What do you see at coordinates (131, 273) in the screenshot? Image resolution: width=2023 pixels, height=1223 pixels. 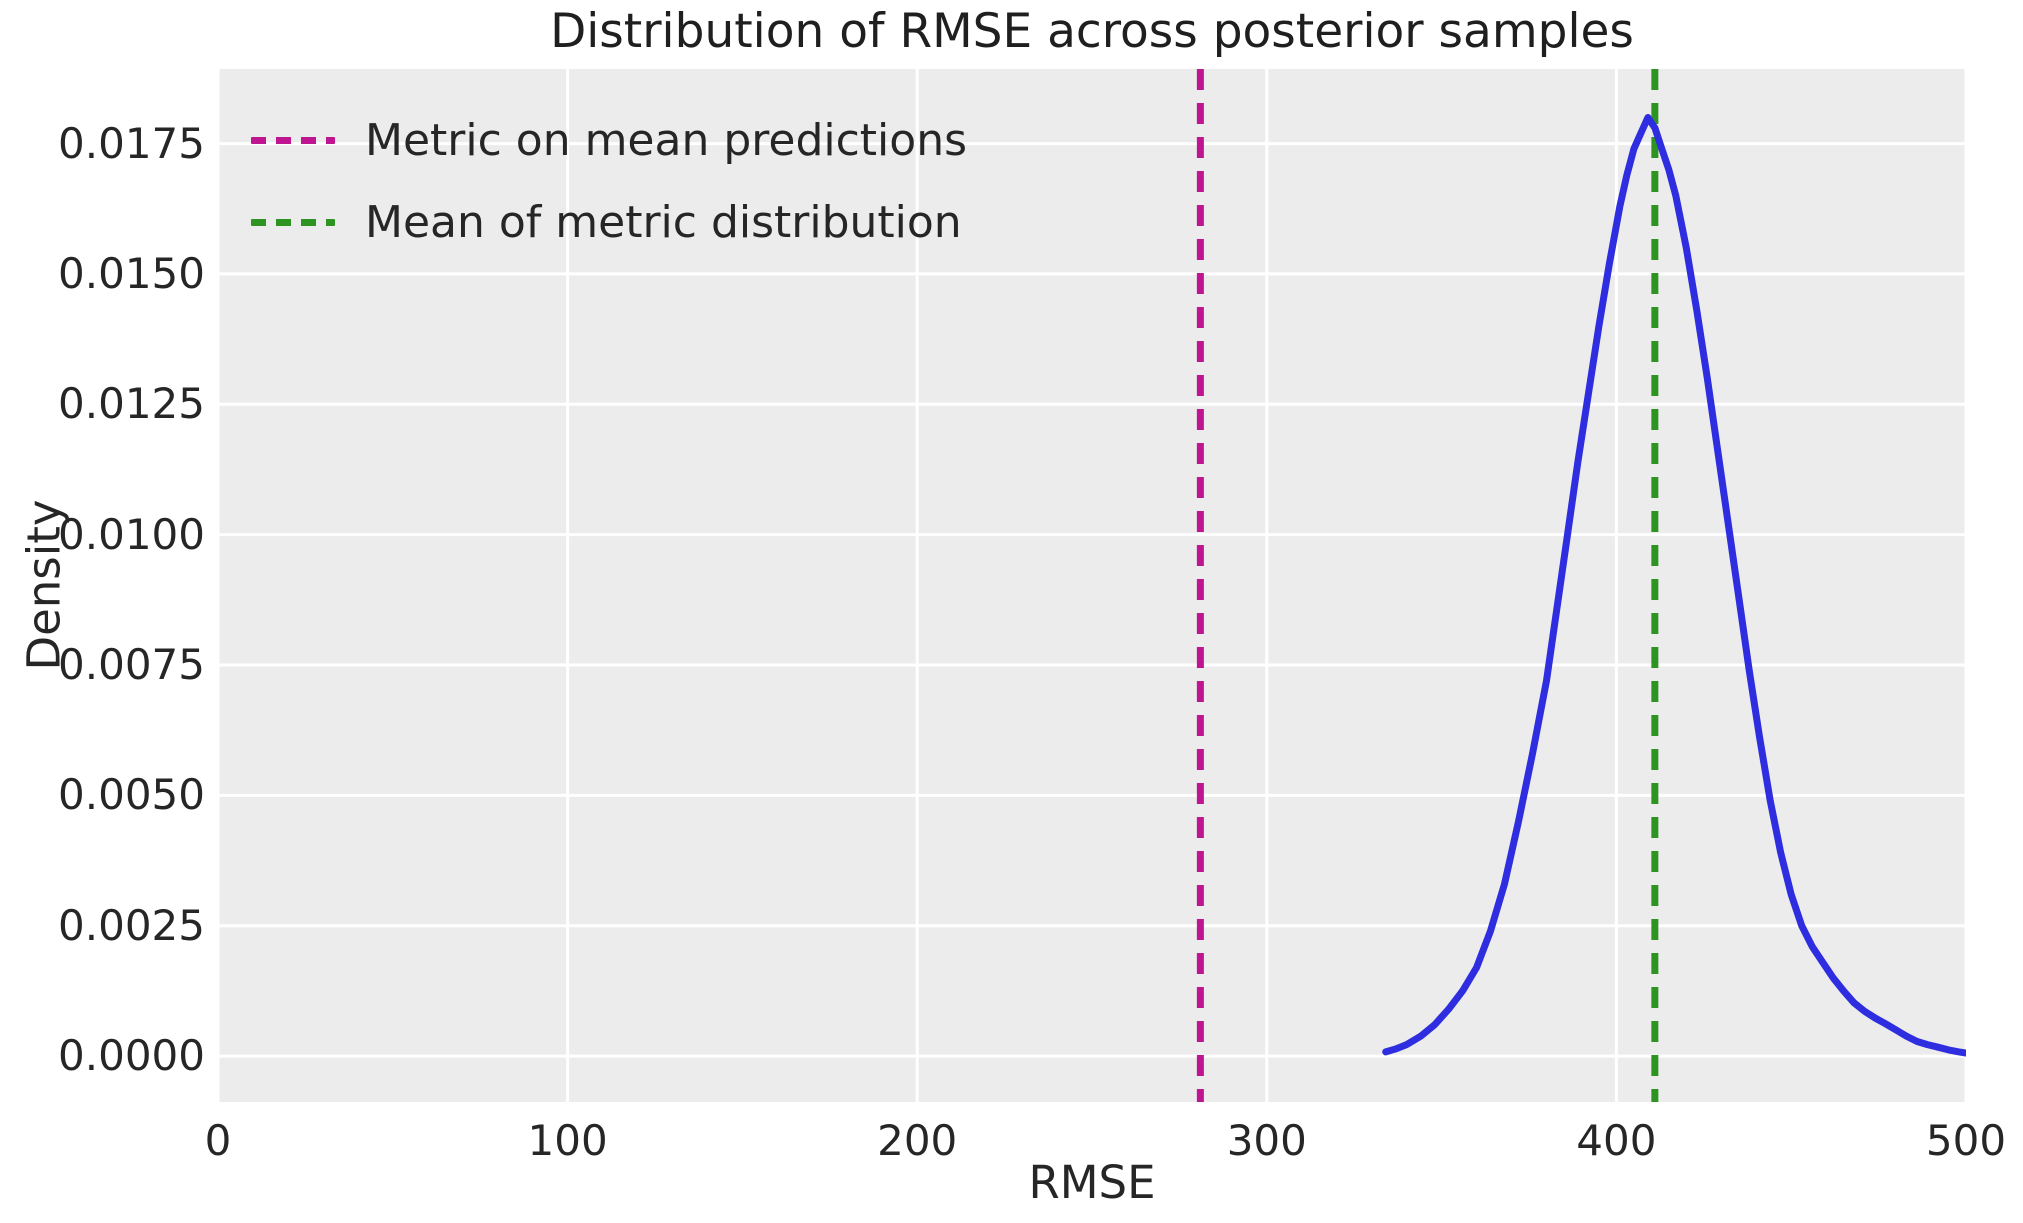 I see `y-tick-label: 0.0150` at bounding box center [131, 273].